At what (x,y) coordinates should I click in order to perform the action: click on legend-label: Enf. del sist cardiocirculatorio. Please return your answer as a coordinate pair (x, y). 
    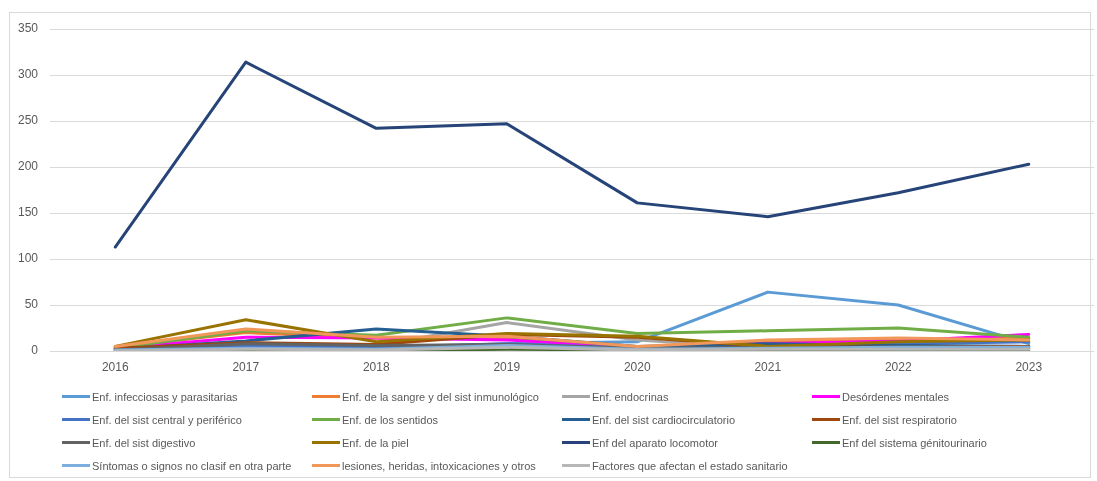
    Looking at the image, I should click on (664, 419).